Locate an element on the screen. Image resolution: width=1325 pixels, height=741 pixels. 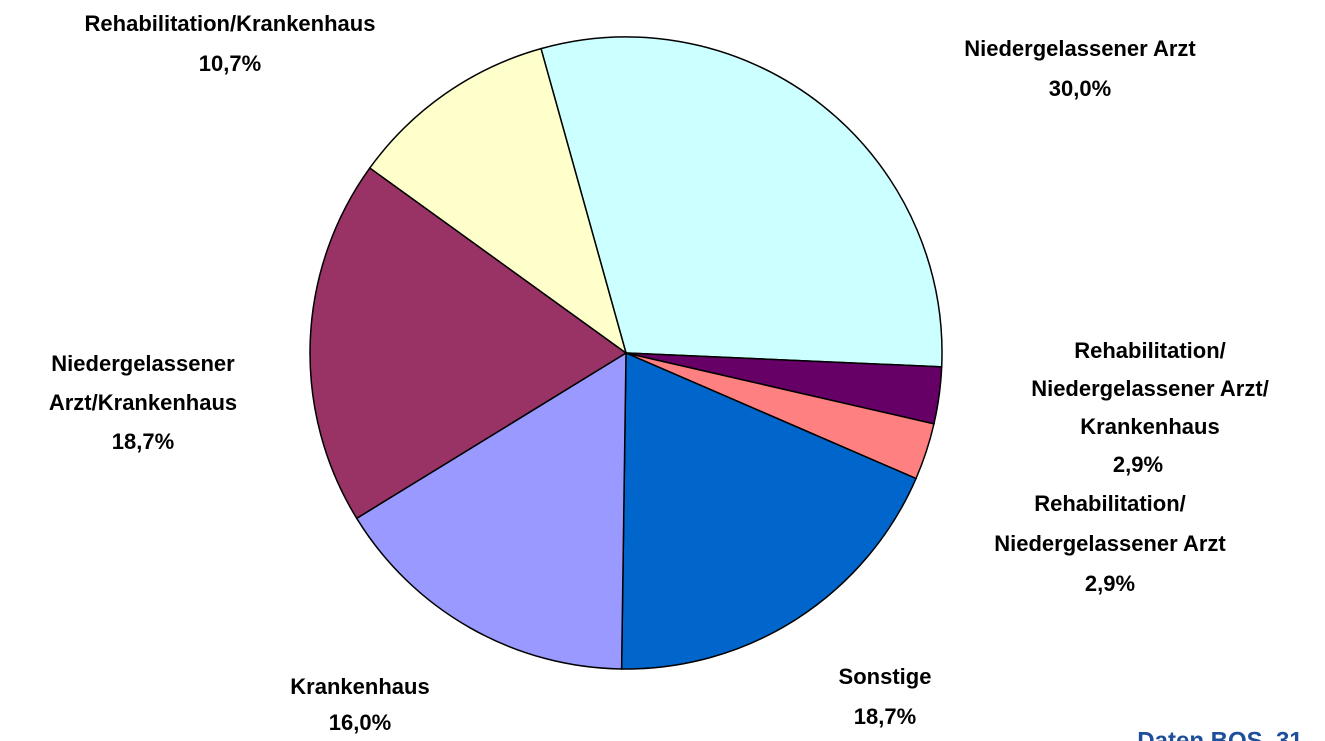
slice-label: Rehabilitation/Krankenhaus is located at coordinates (230, 23).